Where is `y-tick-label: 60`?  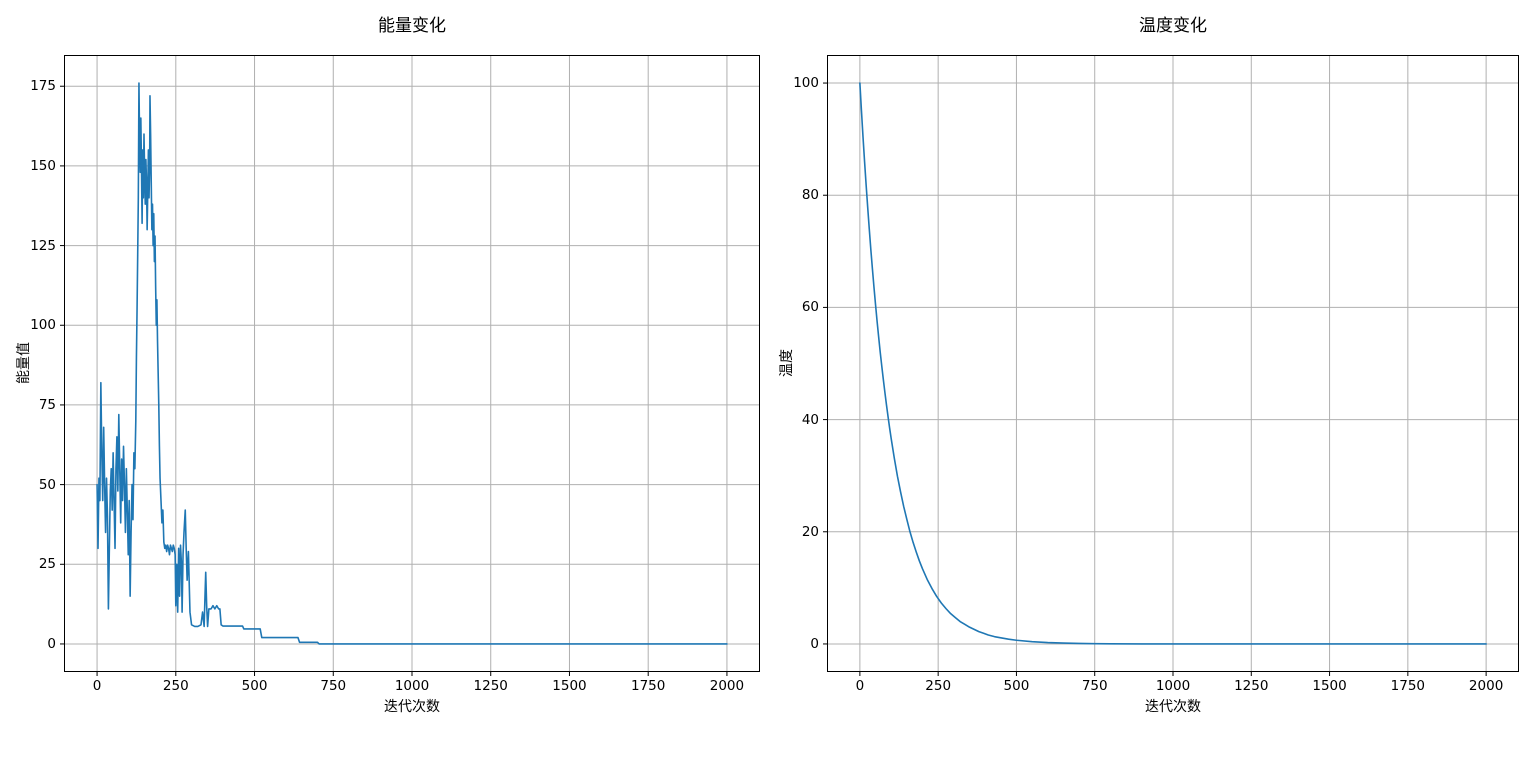
y-tick-label: 60 is located at coordinates (810, 307).